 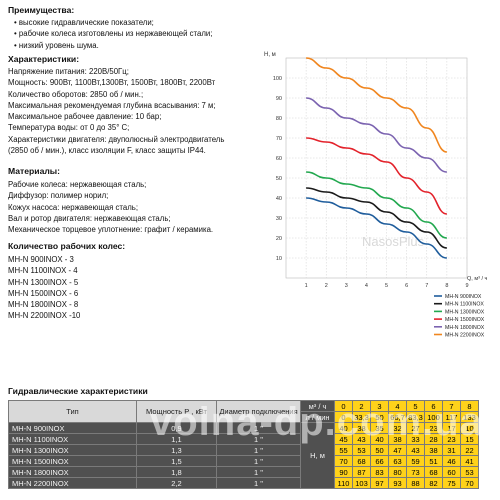 What do you see at coordinates (433, 483) in the screenshot?
I see `h-cell: 82` at bounding box center [433, 483].